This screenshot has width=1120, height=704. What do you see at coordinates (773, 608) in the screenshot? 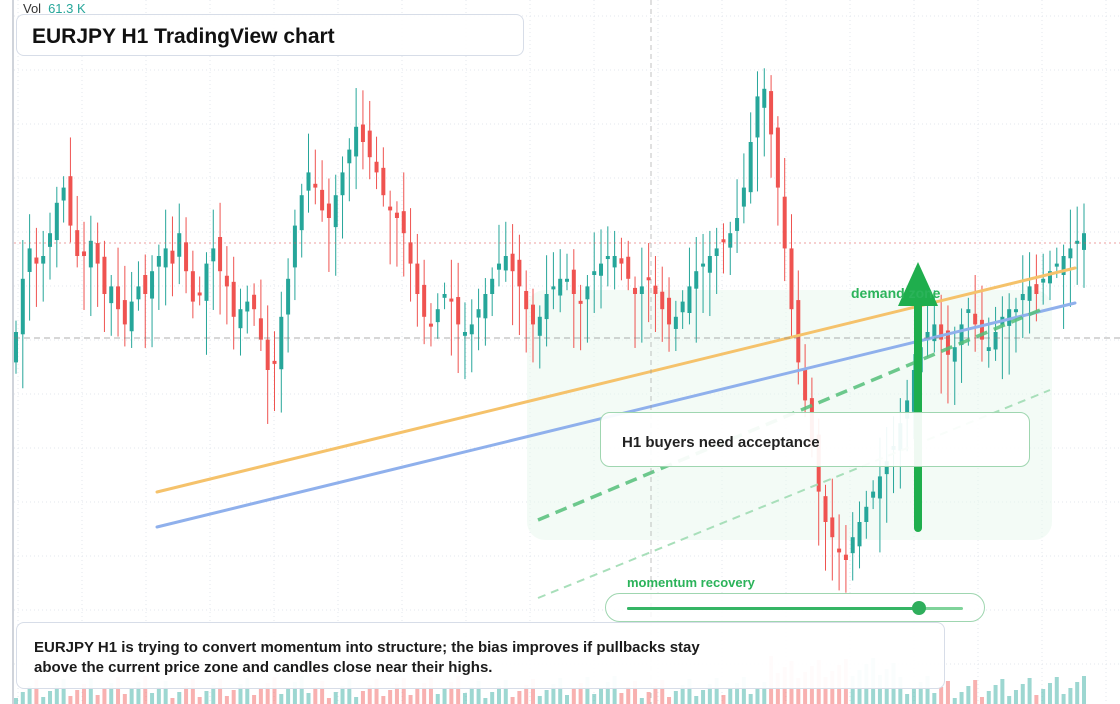
I see `momentum-fill` at bounding box center [773, 608].